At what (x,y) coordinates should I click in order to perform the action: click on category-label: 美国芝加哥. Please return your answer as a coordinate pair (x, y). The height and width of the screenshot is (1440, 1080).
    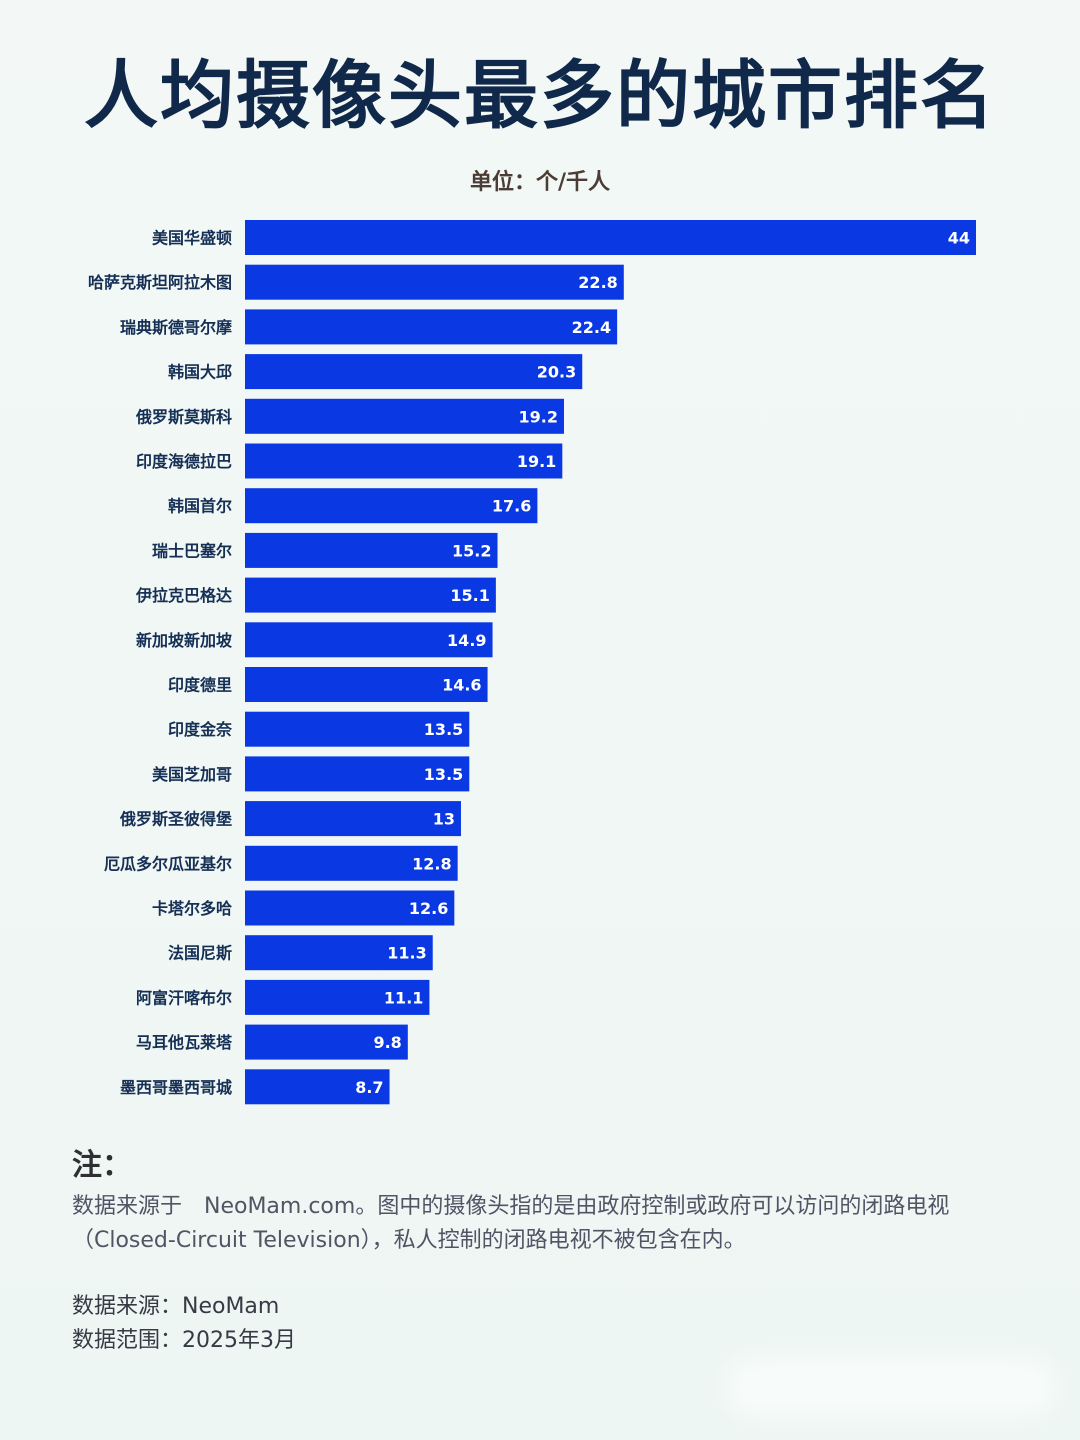
    Looking at the image, I should click on (192, 774).